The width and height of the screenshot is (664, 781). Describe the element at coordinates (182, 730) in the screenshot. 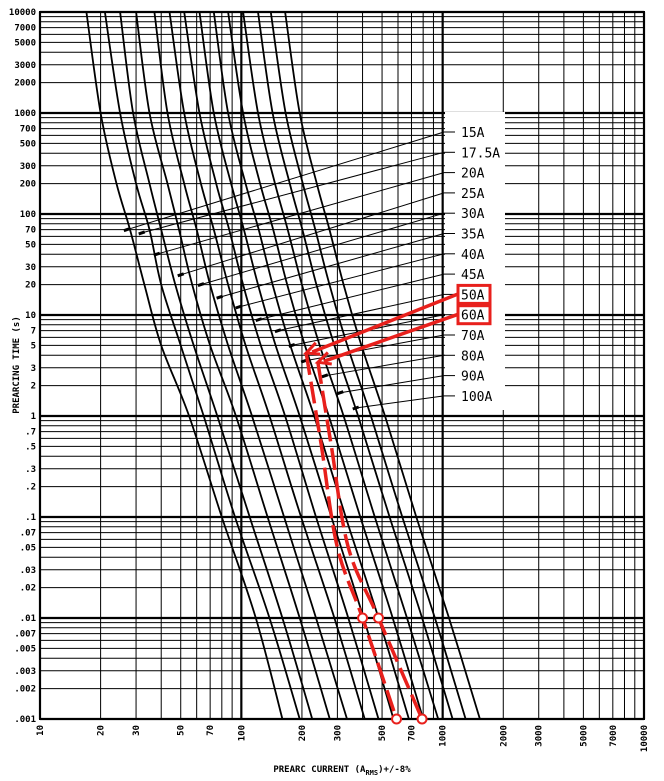

I see `x-tick-label: 50` at that location.